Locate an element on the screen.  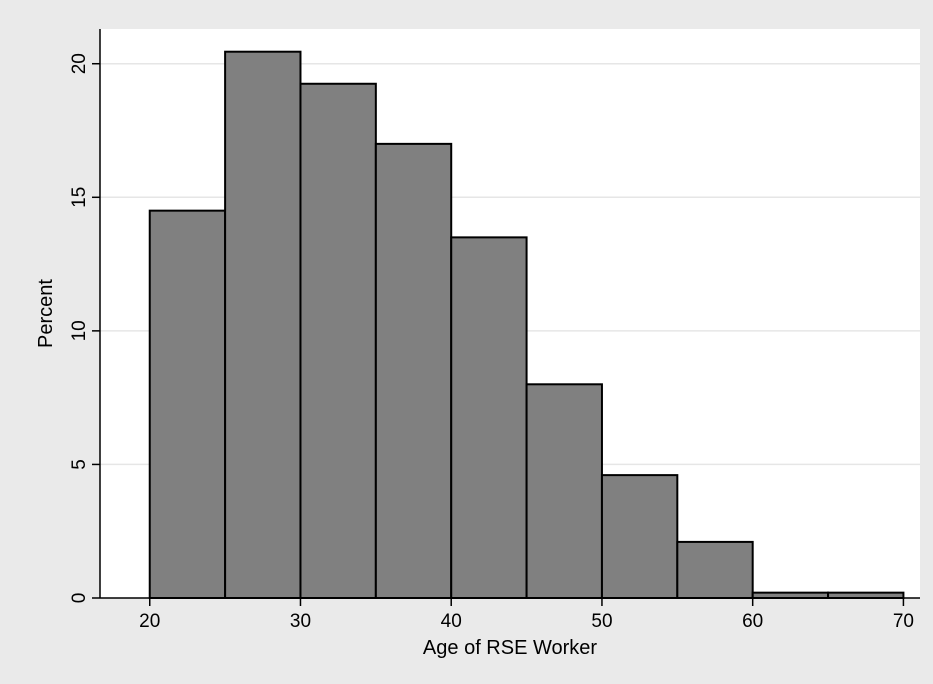
y-tick-label: 20 is located at coordinates (79, 63).